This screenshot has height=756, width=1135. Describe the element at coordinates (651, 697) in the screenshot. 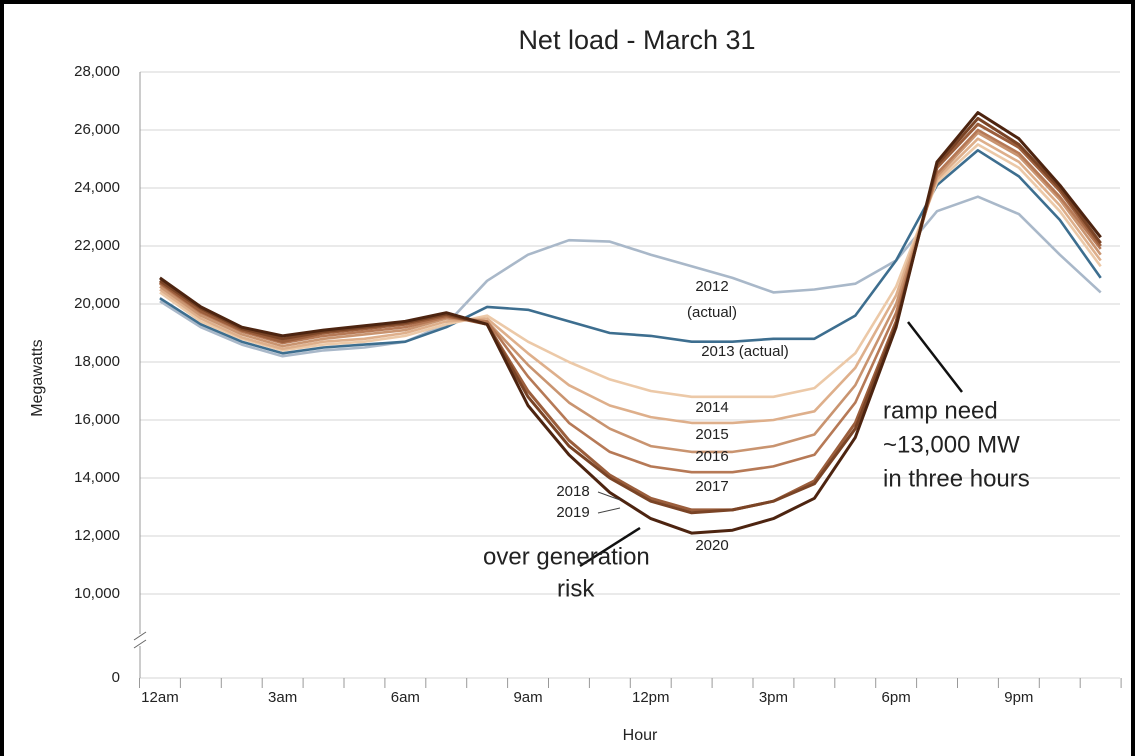

I see `x-tick-label: 12pm` at that location.